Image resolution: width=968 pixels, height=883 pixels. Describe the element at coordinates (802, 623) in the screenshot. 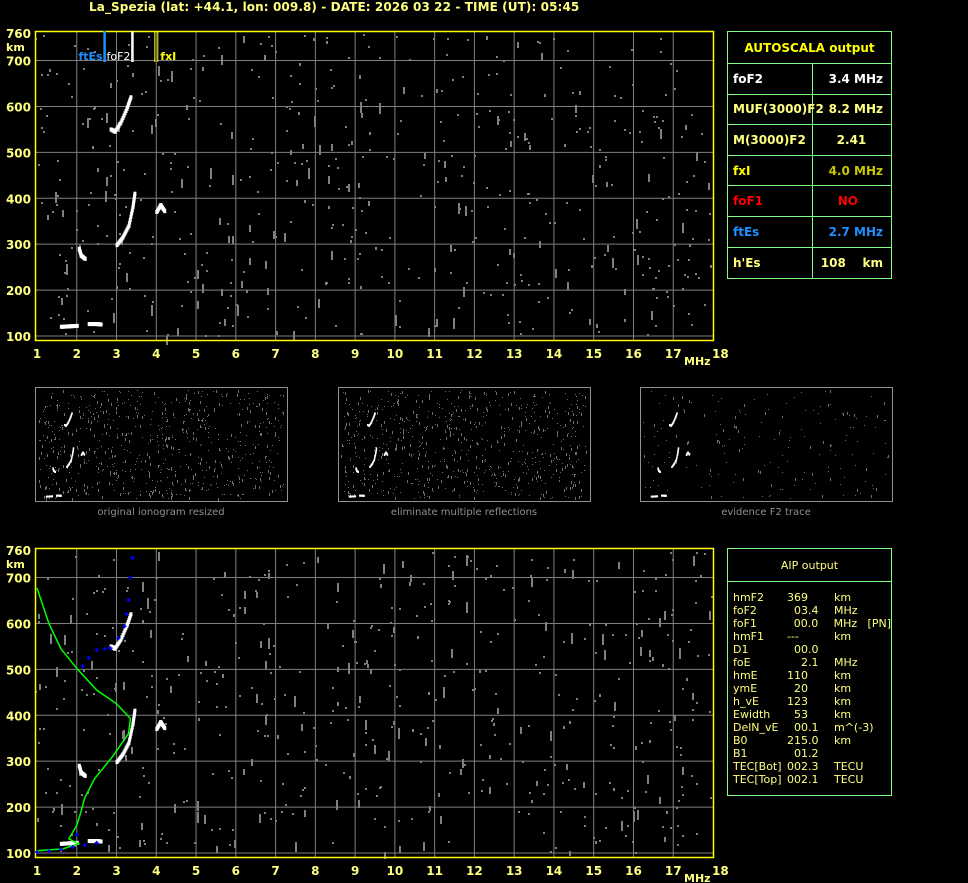

I see `aip-value: 00.0` at that location.